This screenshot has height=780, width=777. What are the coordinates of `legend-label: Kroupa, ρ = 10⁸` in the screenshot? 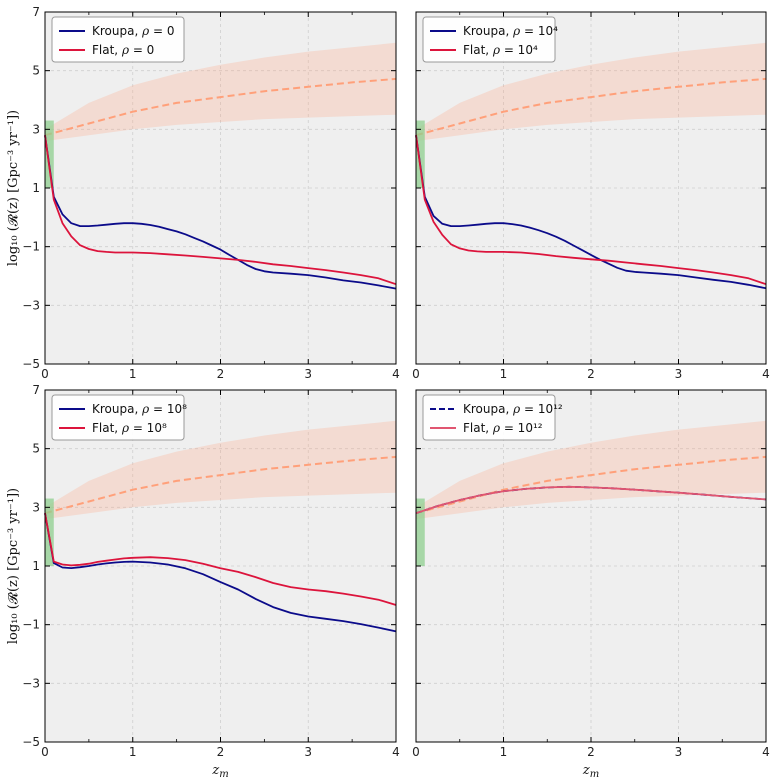 It's located at (139, 409).